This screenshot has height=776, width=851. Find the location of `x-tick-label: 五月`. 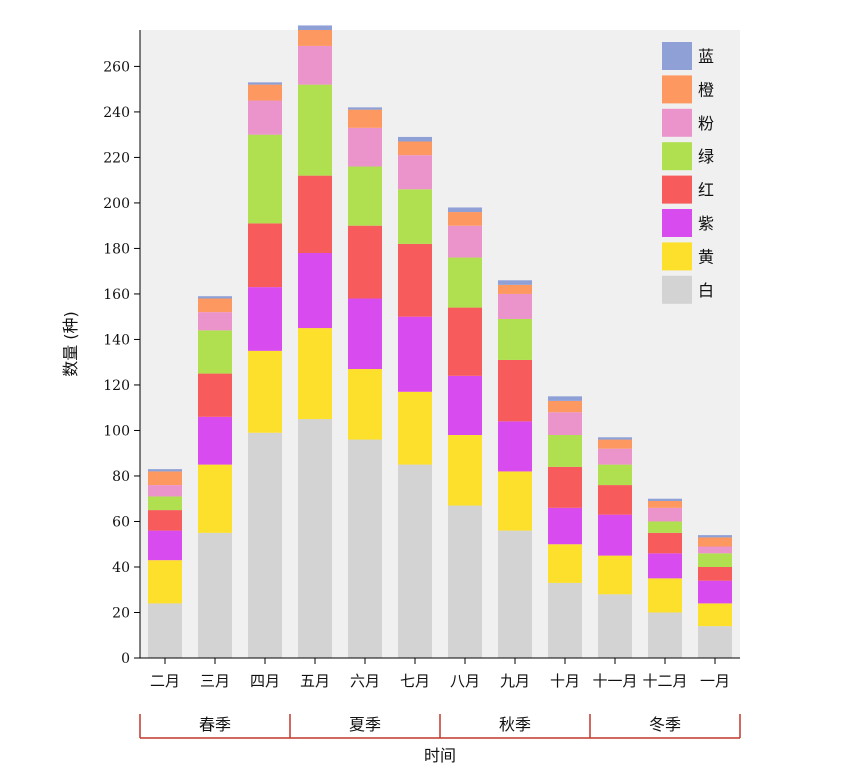

x-tick-label: 五月 is located at coordinates (315, 681).